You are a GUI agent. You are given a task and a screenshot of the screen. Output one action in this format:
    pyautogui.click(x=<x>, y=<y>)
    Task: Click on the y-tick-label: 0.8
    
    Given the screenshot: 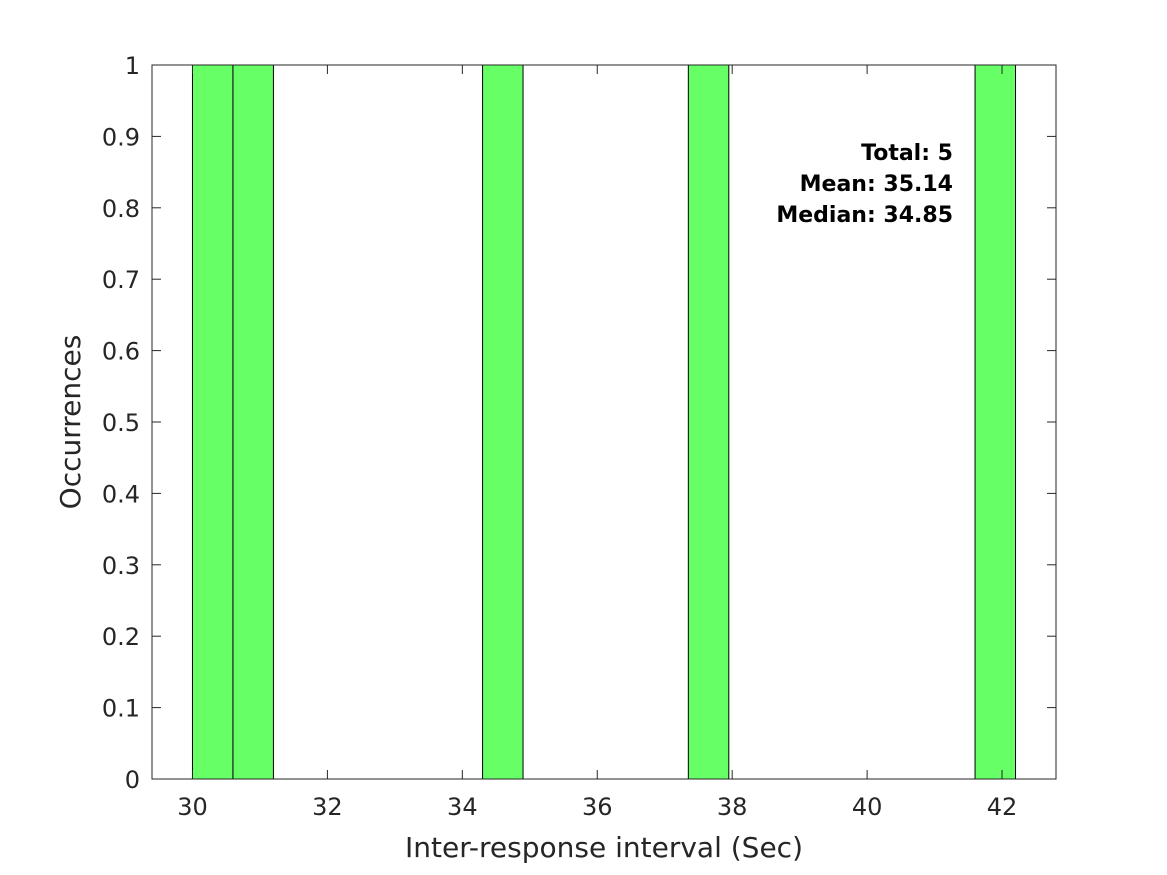 What is the action you would take?
    pyautogui.click(x=121, y=209)
    